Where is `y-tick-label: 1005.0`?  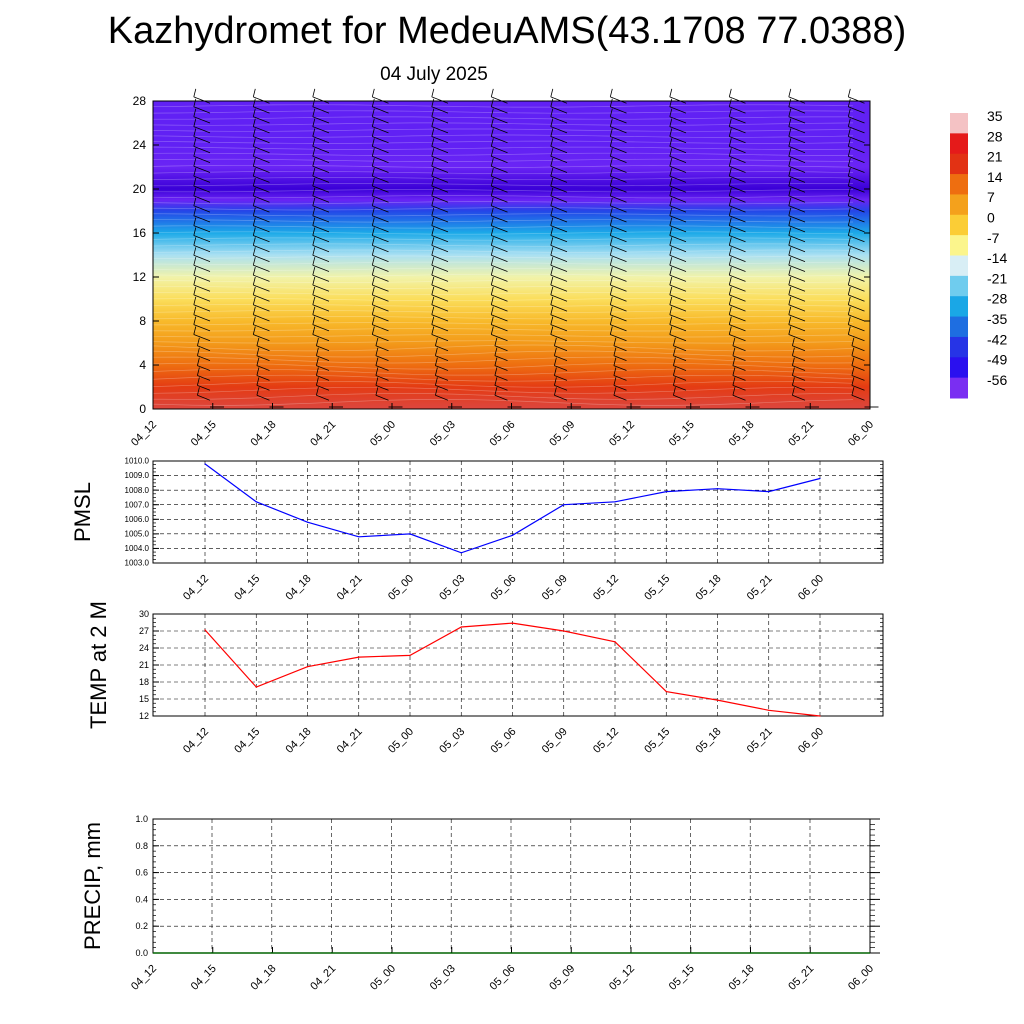 y-tick-label: 1005.0 is located at coordinates (137, 534).